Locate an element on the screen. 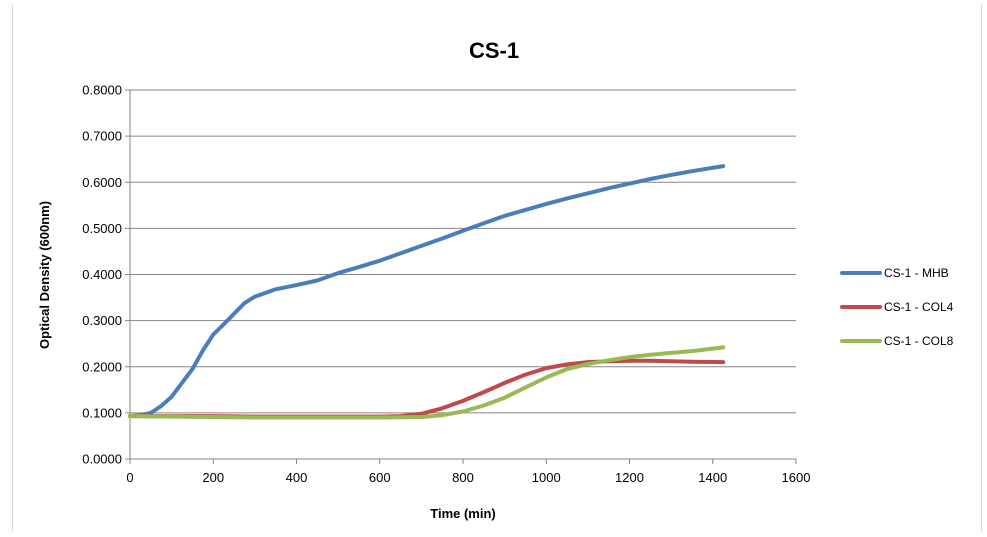 The height and width of the screenshot is (537, 987). y-tick-label: 0.6000 is located at coordinates (102, 182).